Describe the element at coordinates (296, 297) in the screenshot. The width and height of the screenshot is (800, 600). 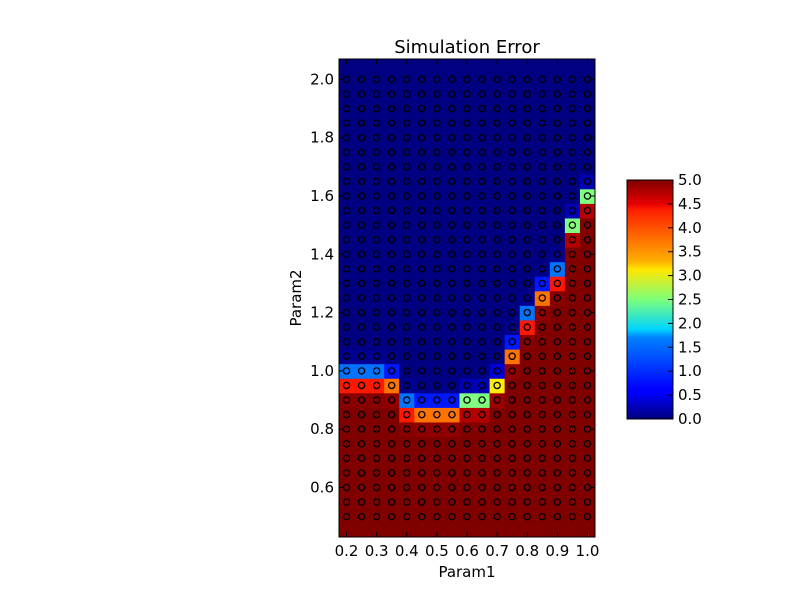
I see `y-axis-title: Param2` at that location.